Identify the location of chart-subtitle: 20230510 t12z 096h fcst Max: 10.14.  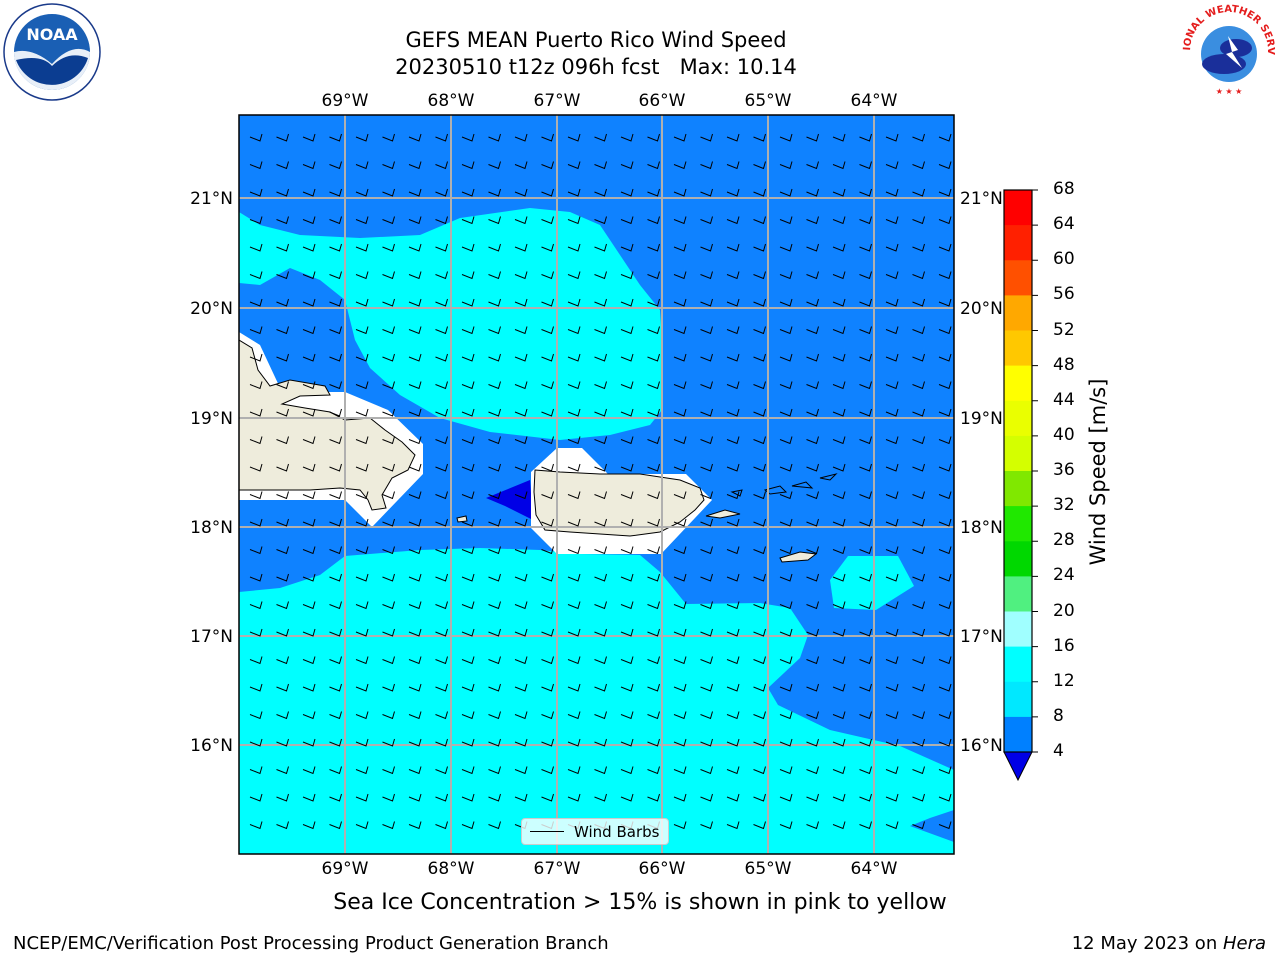
(596, 67).